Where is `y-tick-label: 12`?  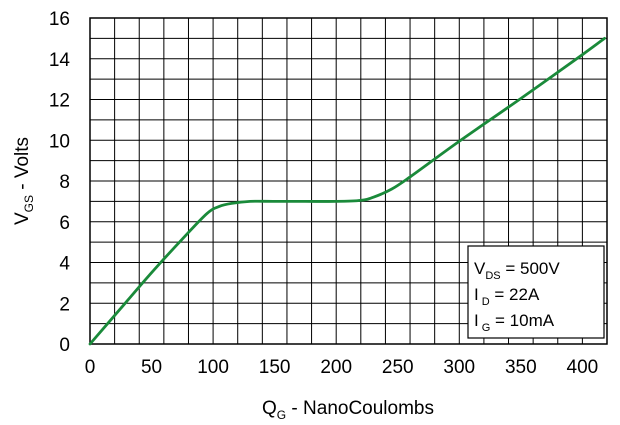 y-tick-label: 12 is located at coordinates (59, 101).